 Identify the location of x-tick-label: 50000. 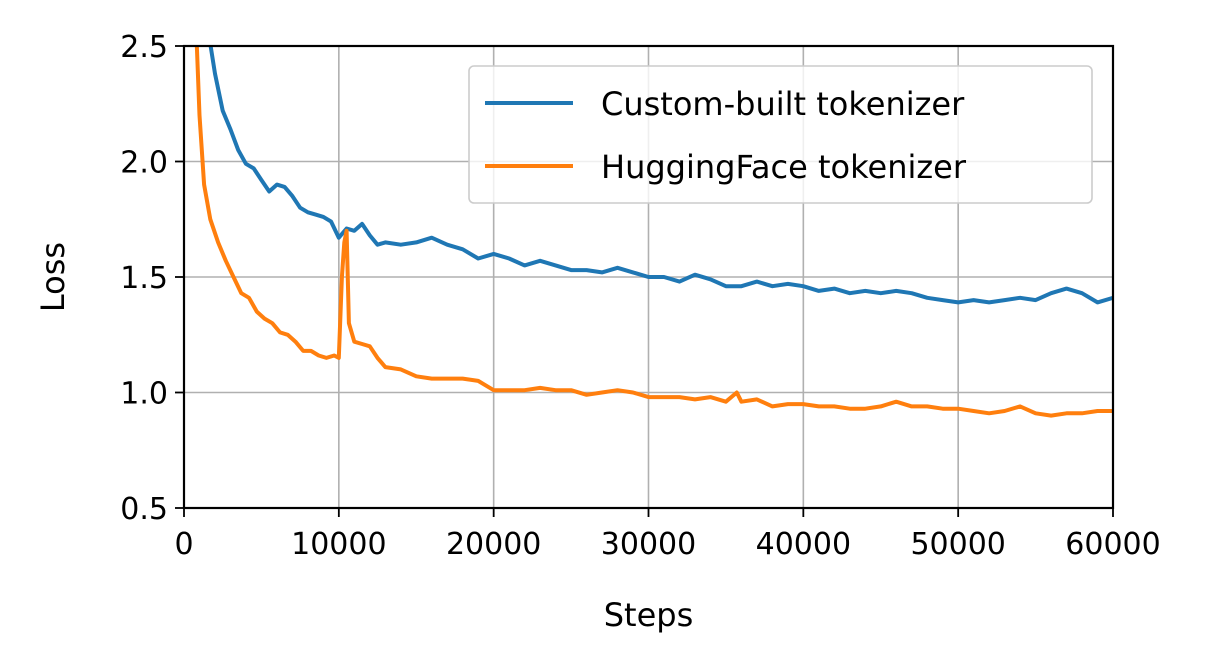
(957, 544).